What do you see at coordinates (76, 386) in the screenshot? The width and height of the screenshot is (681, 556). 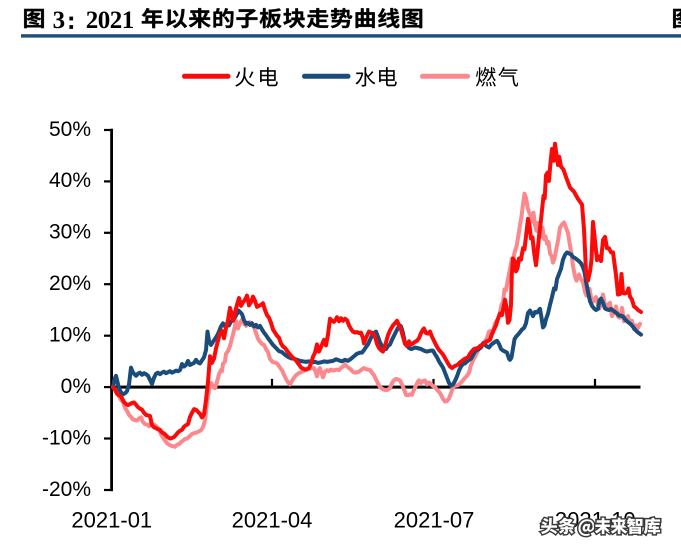 I see `svg-text: 0%` at bounding box center [76, 386].